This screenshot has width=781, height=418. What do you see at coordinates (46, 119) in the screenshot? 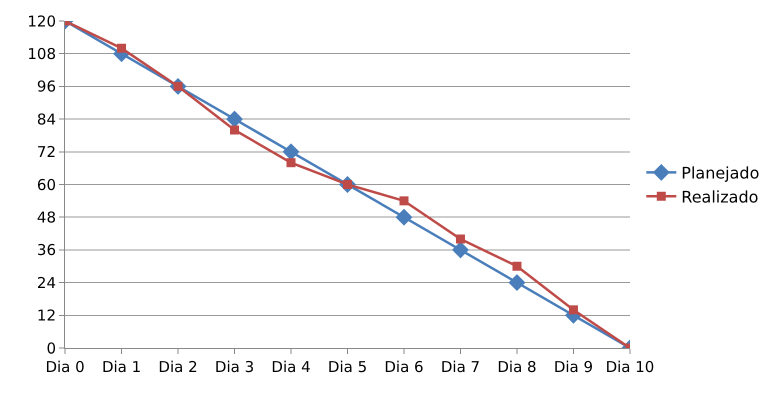
I see `y-tick-label: 84` at bounding box center [46, 119].